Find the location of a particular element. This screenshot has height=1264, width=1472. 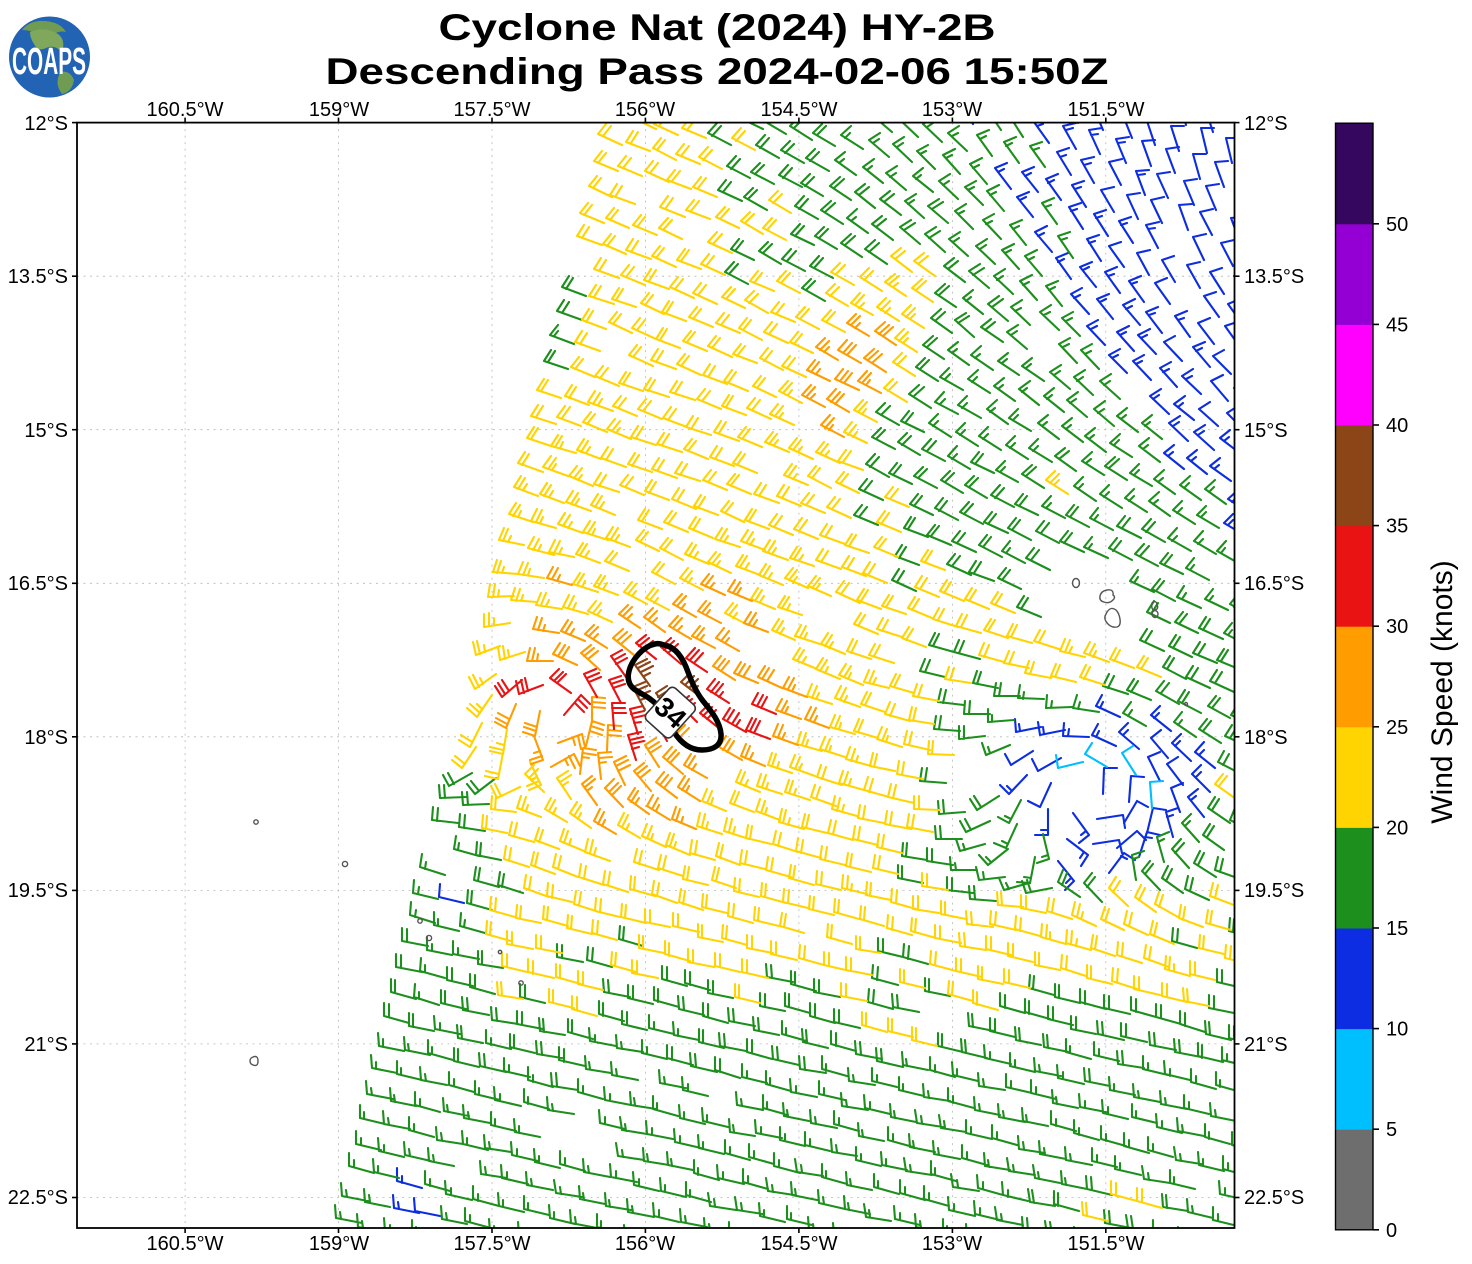

svg-text: 10 is located at coordinates (1397, 1030).